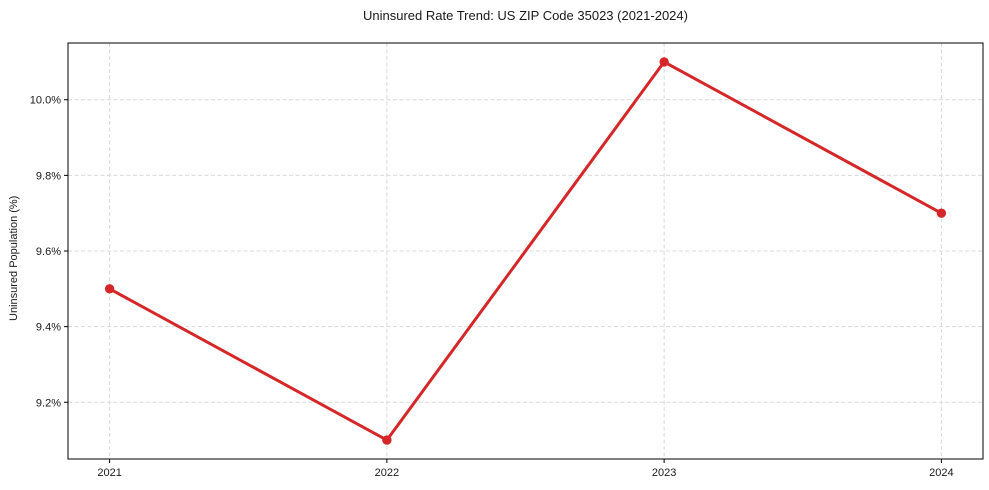 This screenshot has height=490, width=989. I want to click on y-tick-label: 9.8%, so click(48, 176).